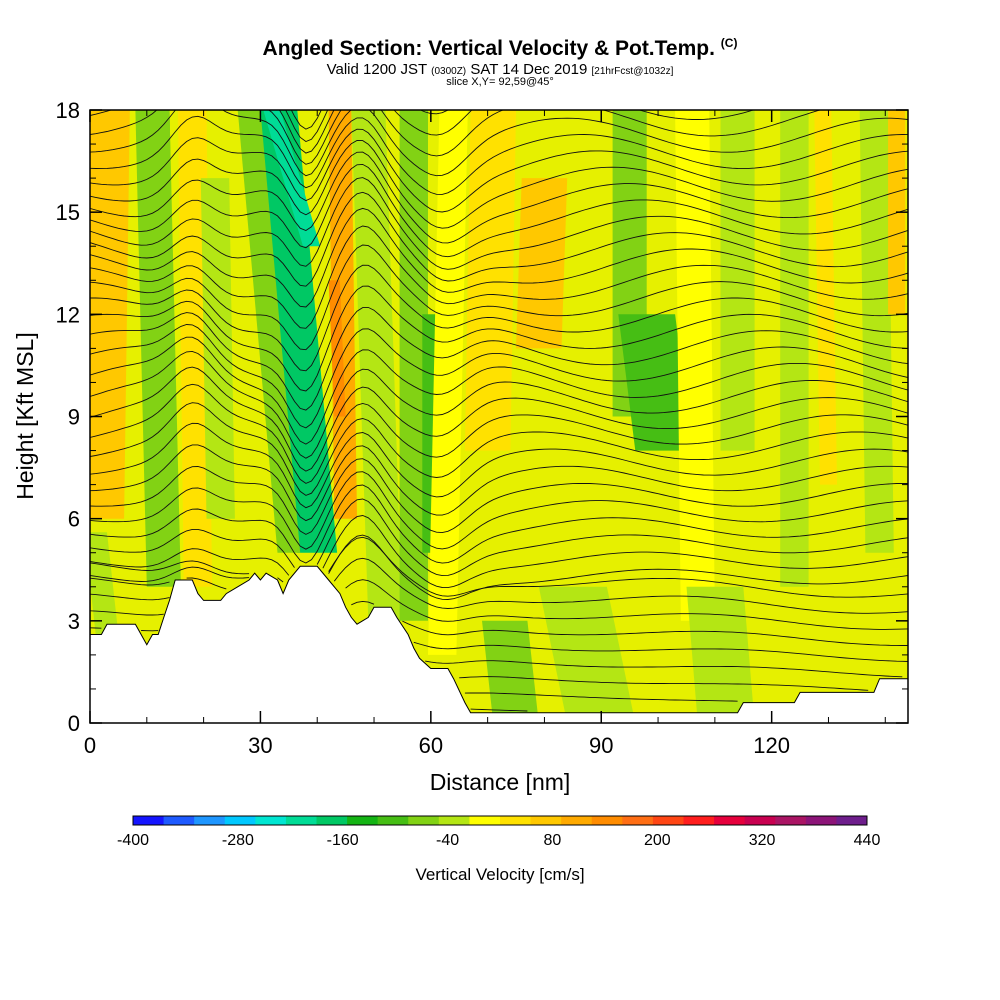  What do you see at coordinates (449, 71) in the screenshot?
I see `valid-utc: (0300Z)` at bounding box center [449, 71].